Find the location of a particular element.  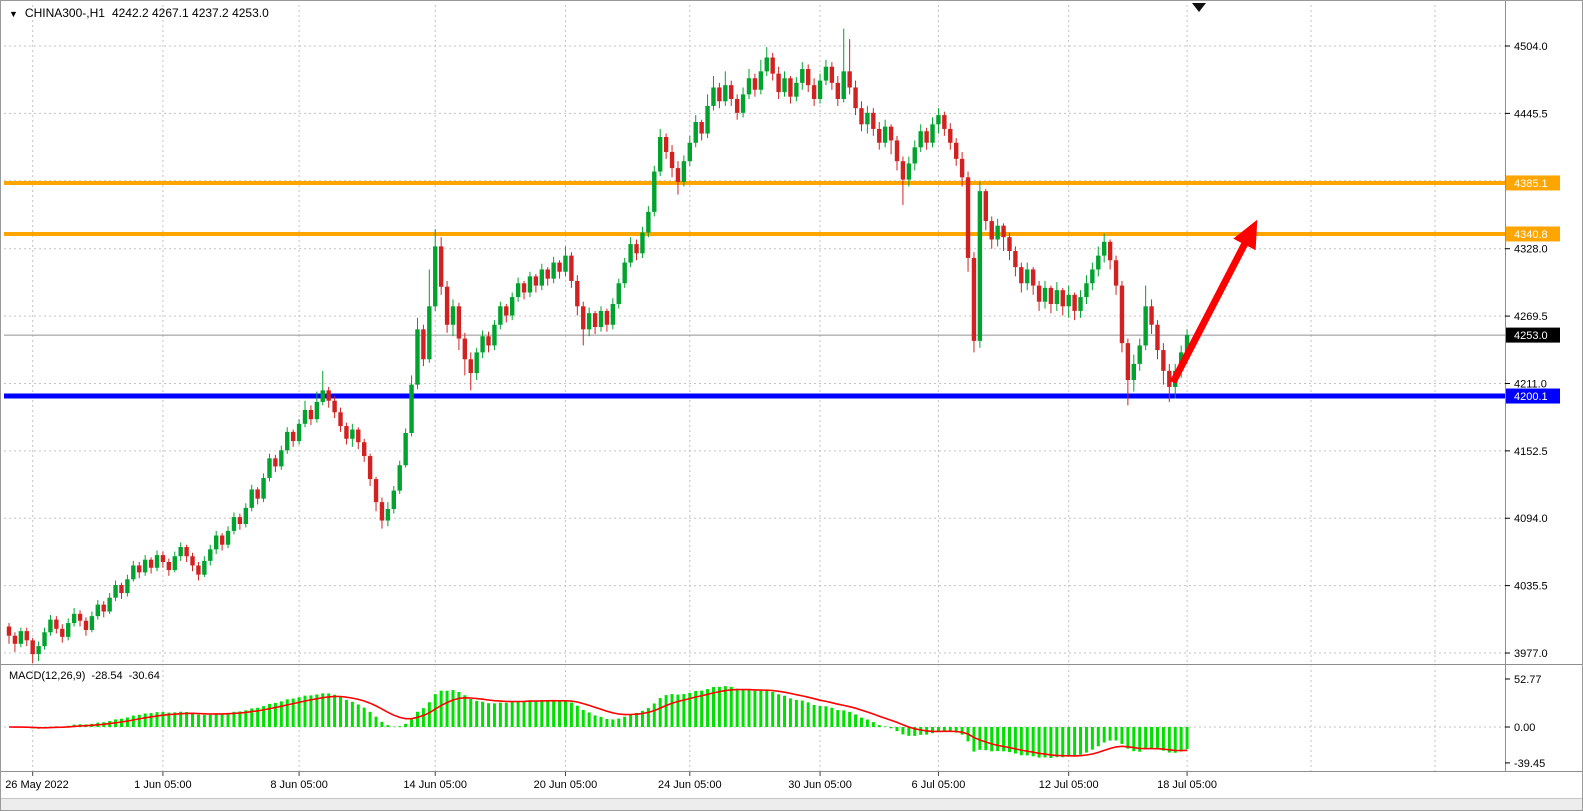

chart-shift-marker-icon is located at coordinates (1199, 7).